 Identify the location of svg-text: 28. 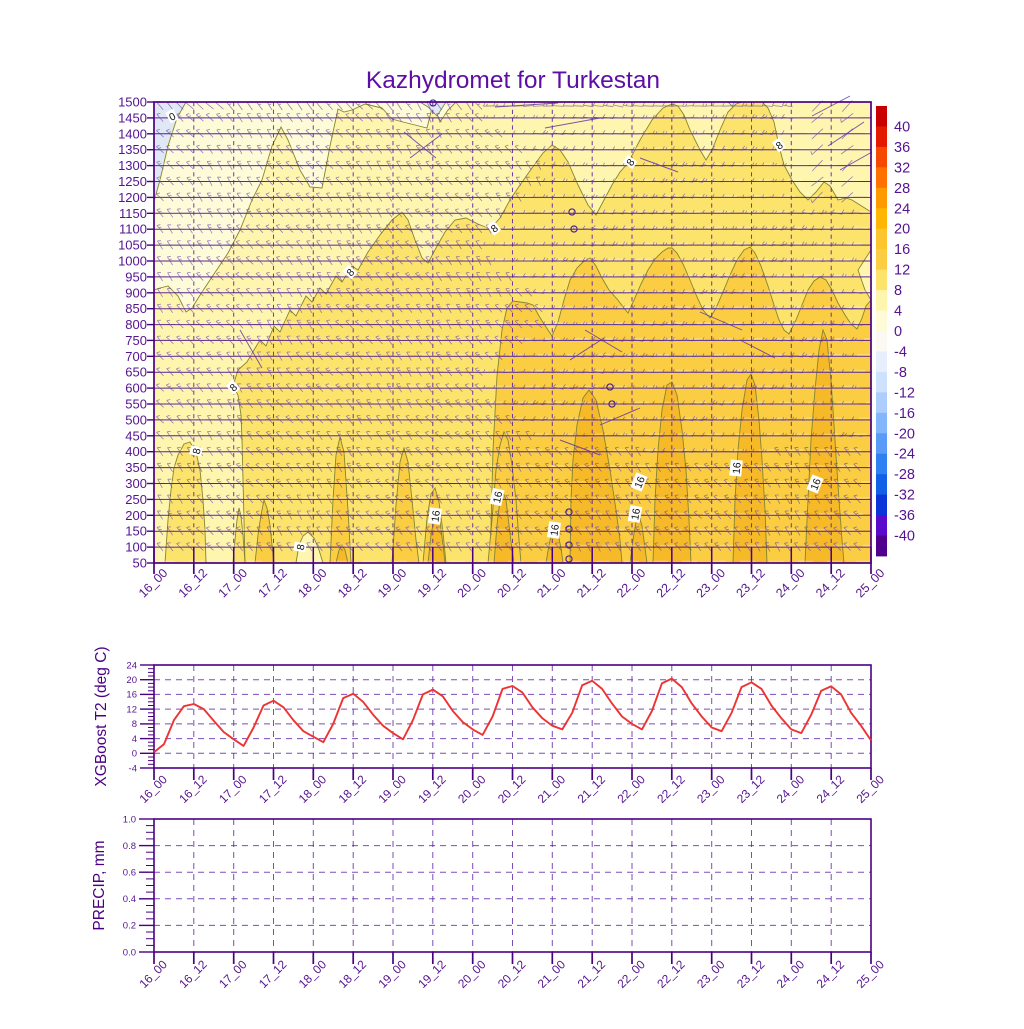
(902, 189).